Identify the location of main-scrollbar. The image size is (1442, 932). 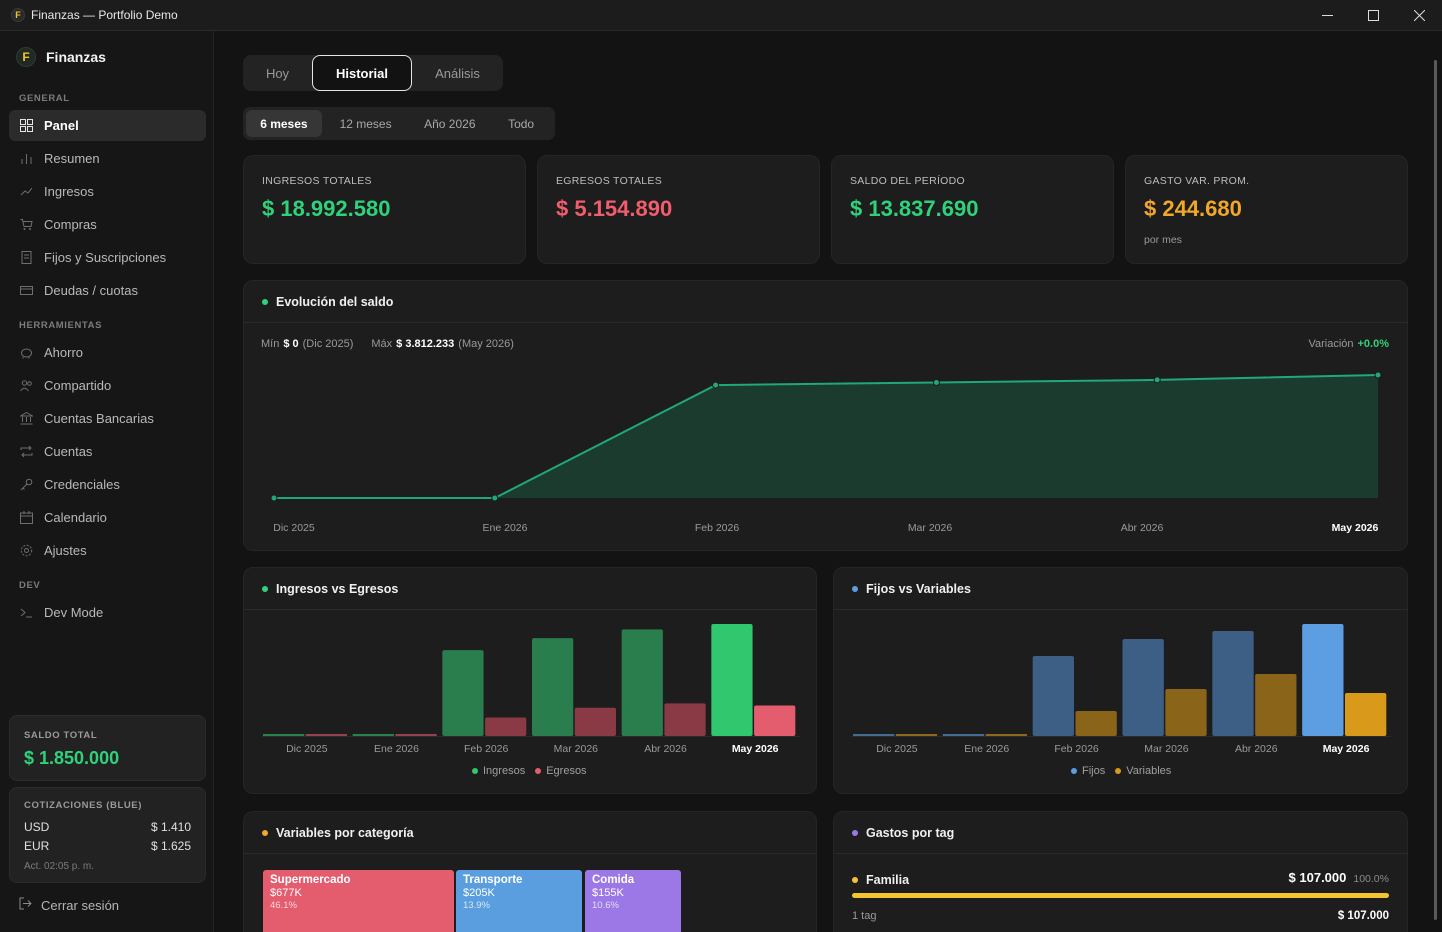
(1434, 481).